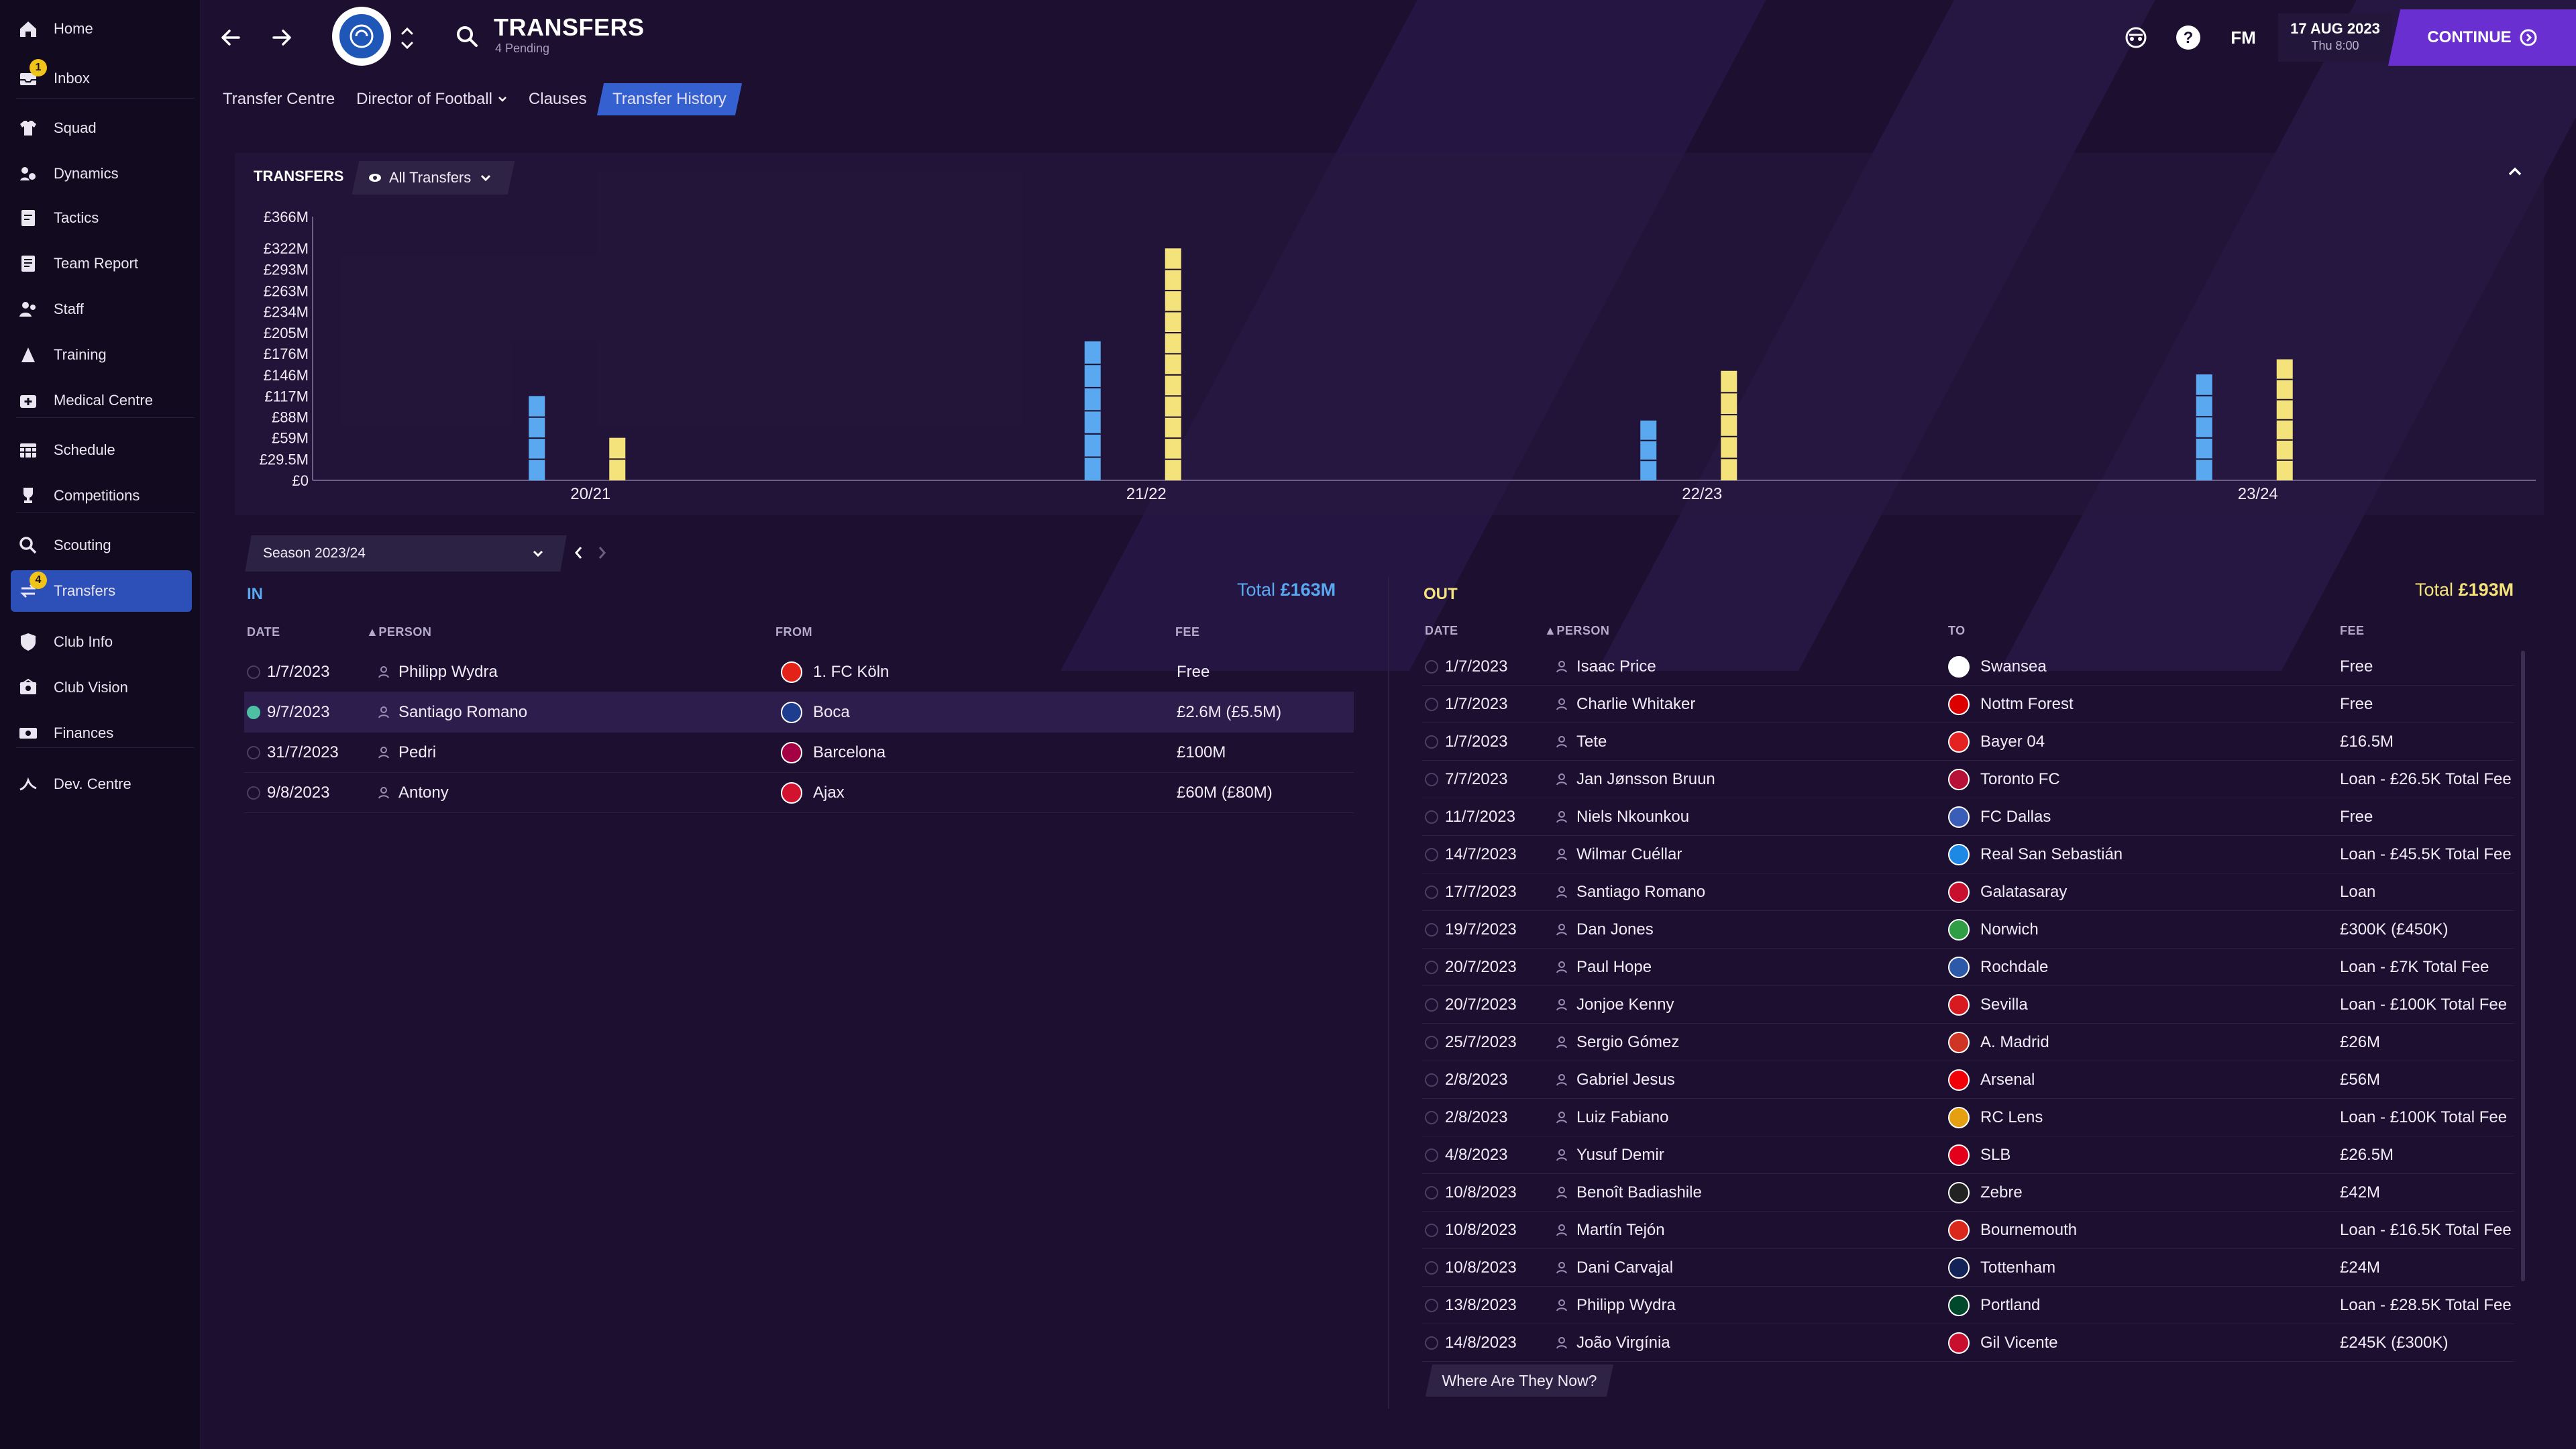 The image size is (2576, 1449). I want to click on table-row: 1/7/2023 Charlie Whitaker Nottm Forest Free, so click(1968, 704).